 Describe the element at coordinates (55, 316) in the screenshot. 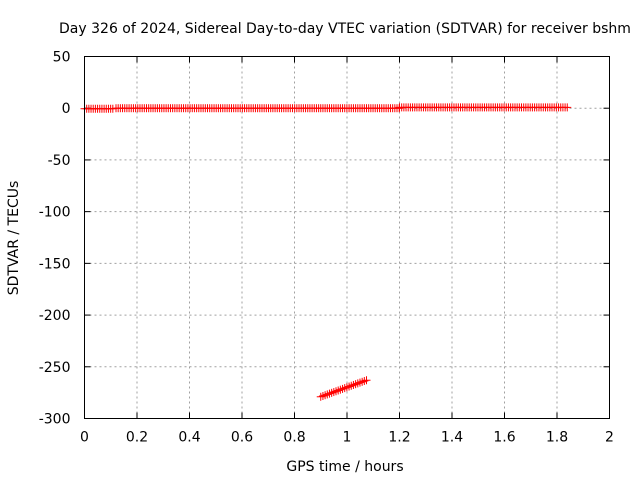

I see `y-tick-label: -200` at that location.